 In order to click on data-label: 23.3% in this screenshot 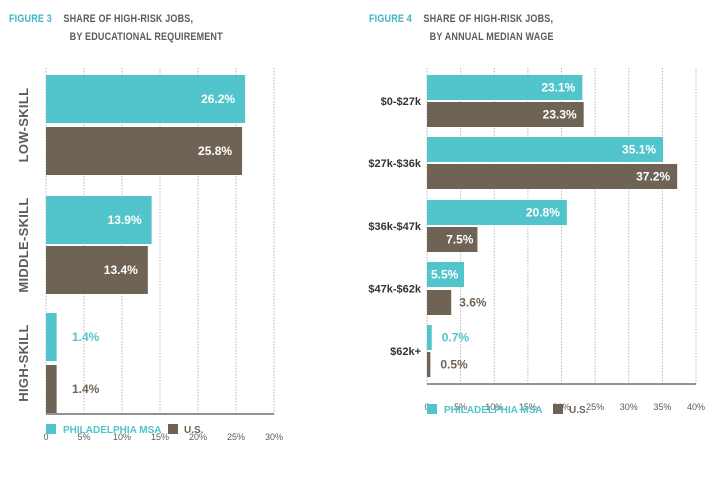, I will do `click(560, 115)`.